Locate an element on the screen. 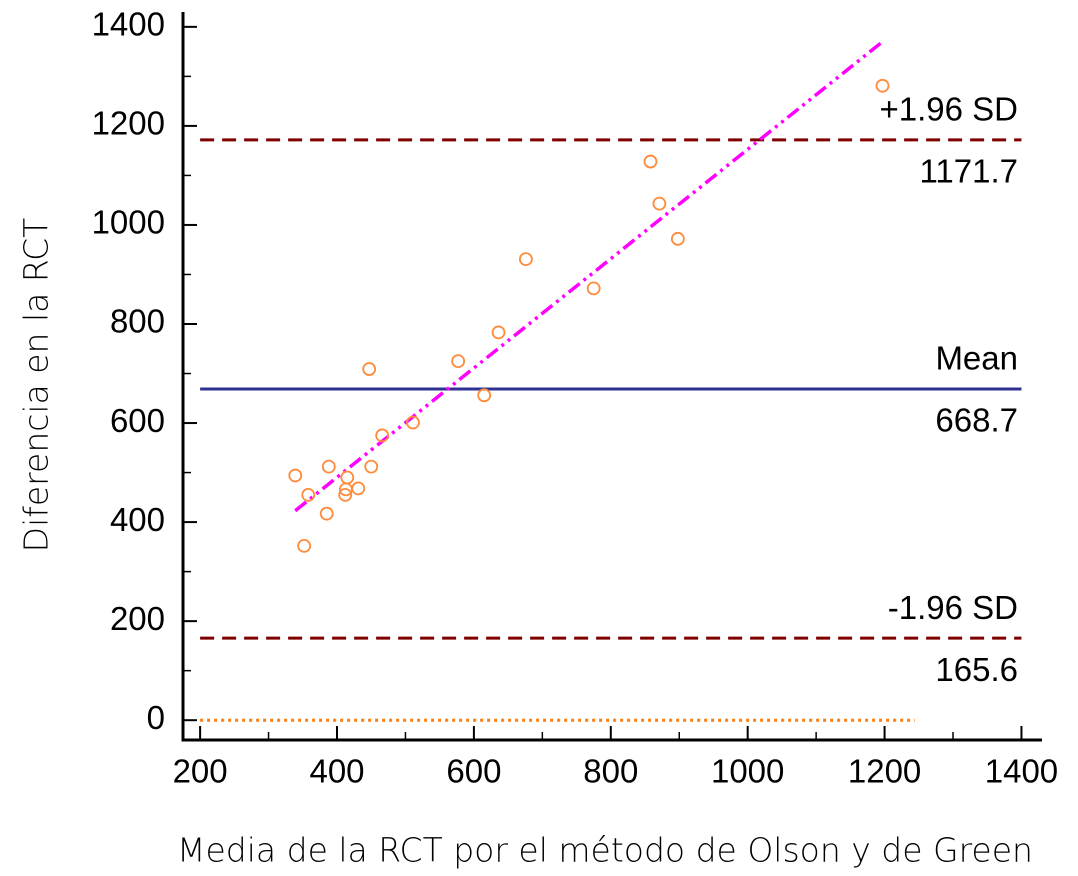 This screenshot has width=1078, height=876. y-tick-label: 1000 is located at coordinates (128, 222).